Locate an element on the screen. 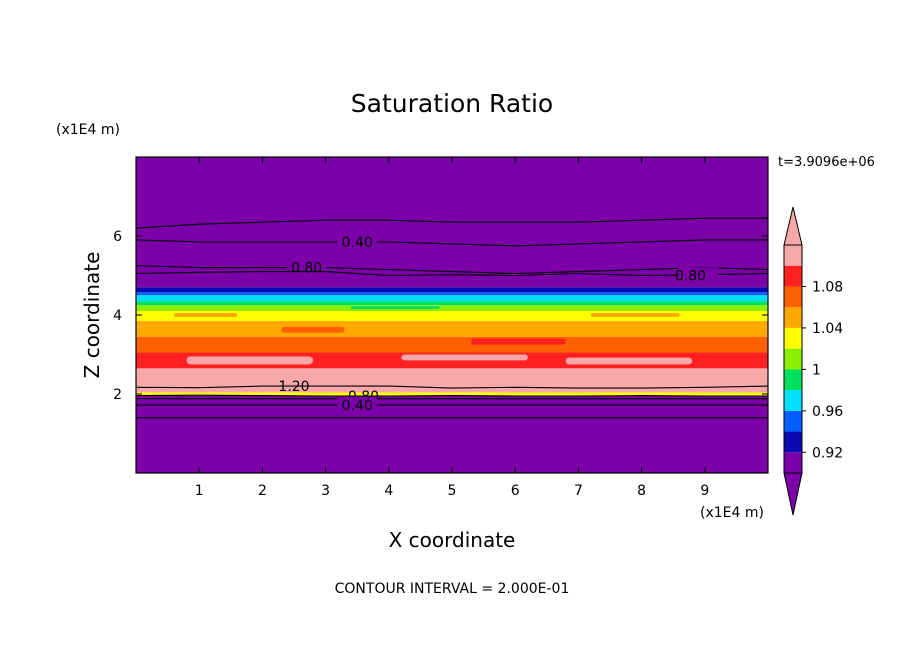  time-label: t=3.9096e+06 is located at coordinates (826, 162).